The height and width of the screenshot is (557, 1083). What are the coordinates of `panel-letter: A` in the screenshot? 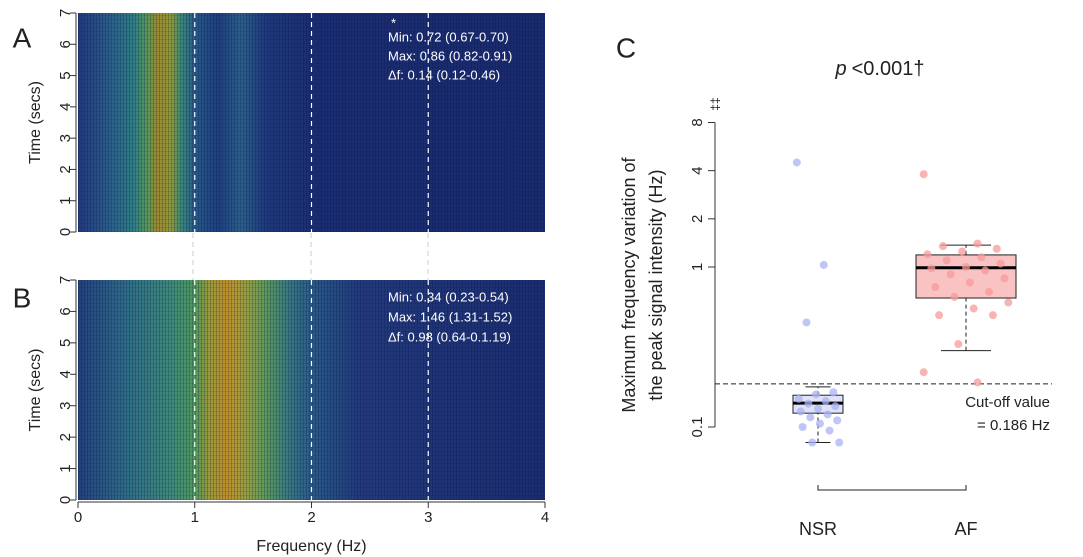 It's located at (22, 37).